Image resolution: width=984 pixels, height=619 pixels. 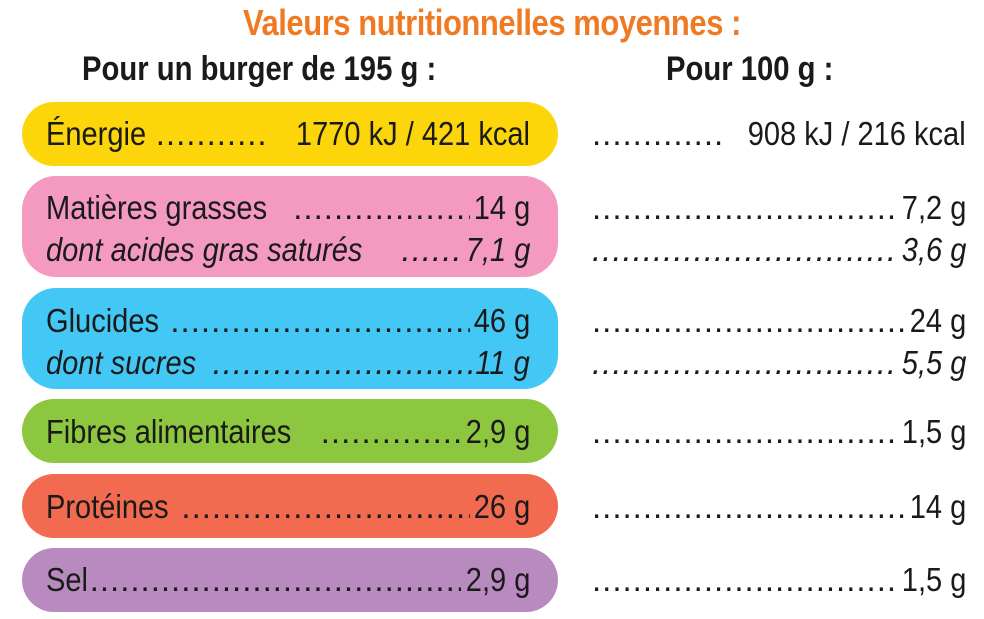 What do you see at coordinates (933, 249) in the screenshot?
I see `per-100g-value: 3,6 g` at bounding box center [933, 249].